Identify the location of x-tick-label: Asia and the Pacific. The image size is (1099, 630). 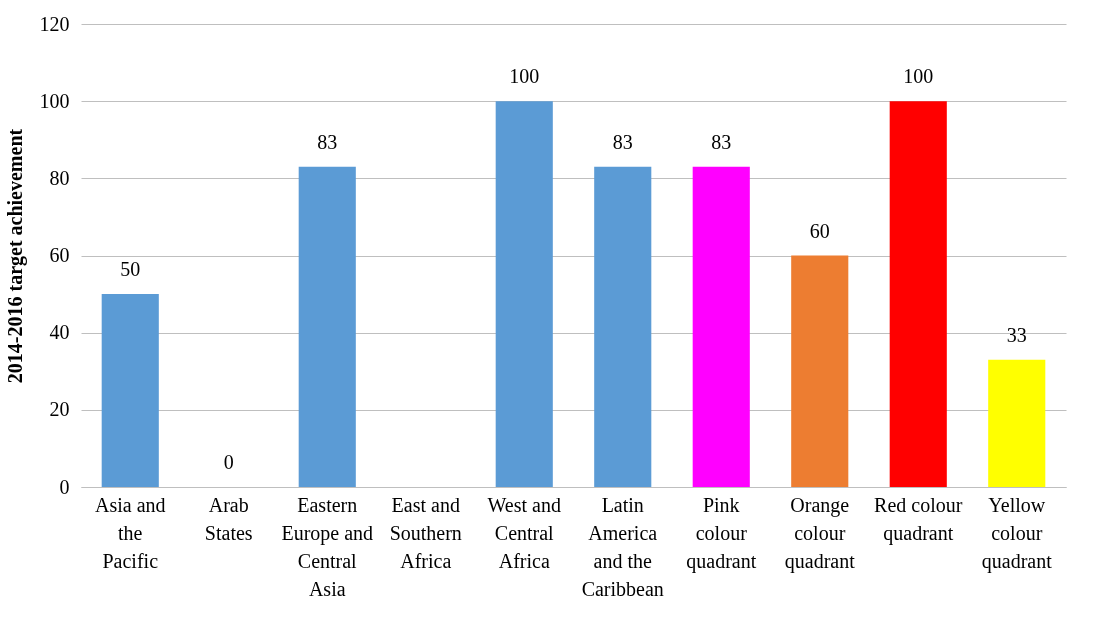
(130, 532).